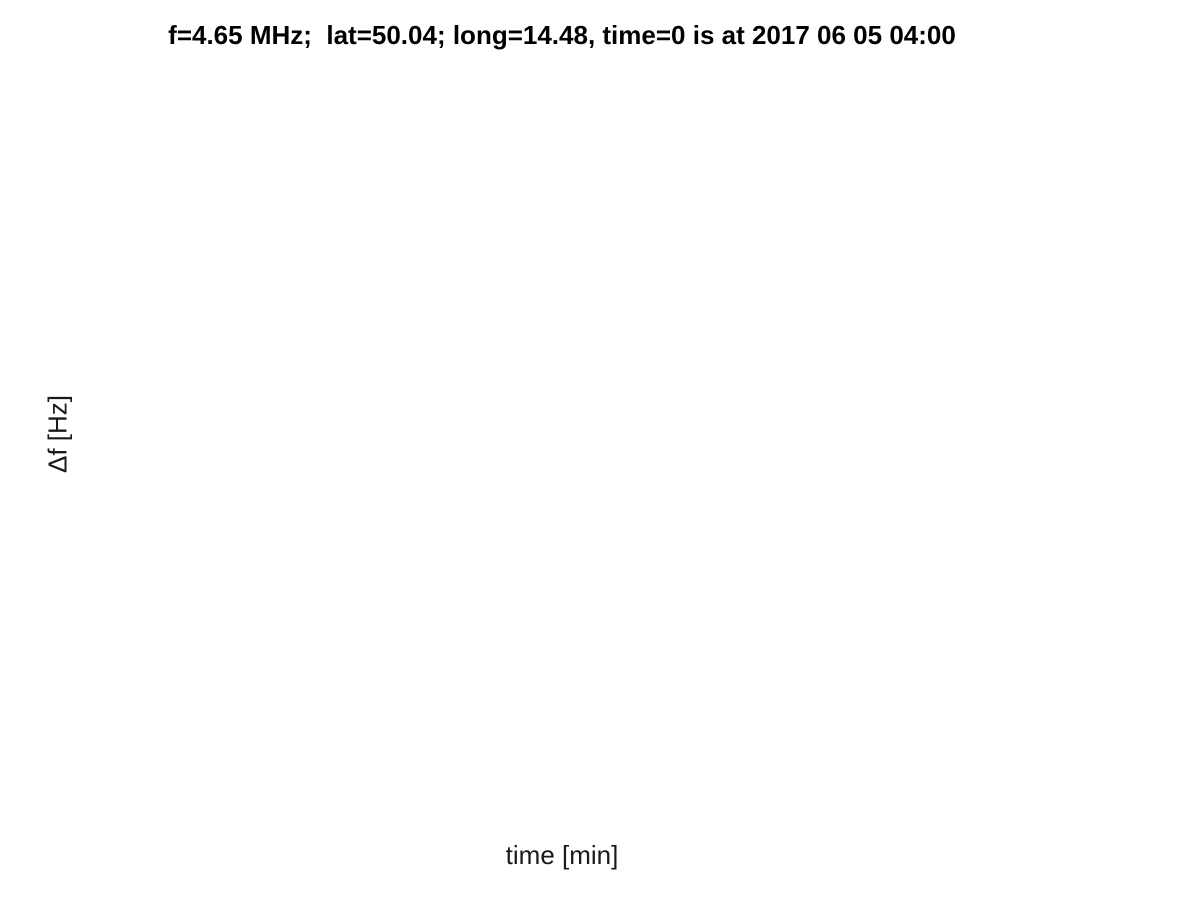 The height and width of the screenshot is (900, 1200). I want to click on y-axis-label: Δf [Hz], so click(57, 434).